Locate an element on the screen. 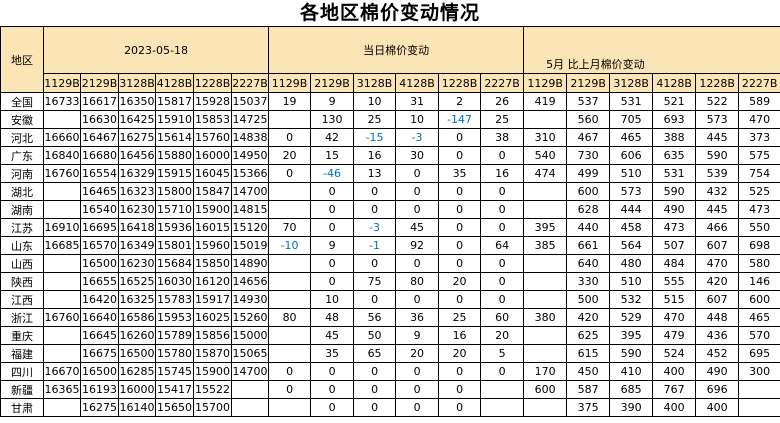 This screenshot has width=780, height=423. price-cell: 16260 is located at coordinates (137, 335).